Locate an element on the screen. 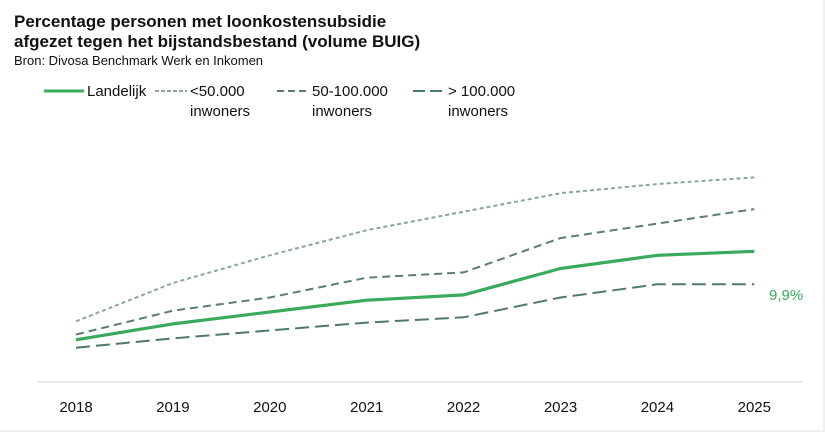  legend-item-medium: 50-100.000 inwoners is located at coordinates (332, 102).